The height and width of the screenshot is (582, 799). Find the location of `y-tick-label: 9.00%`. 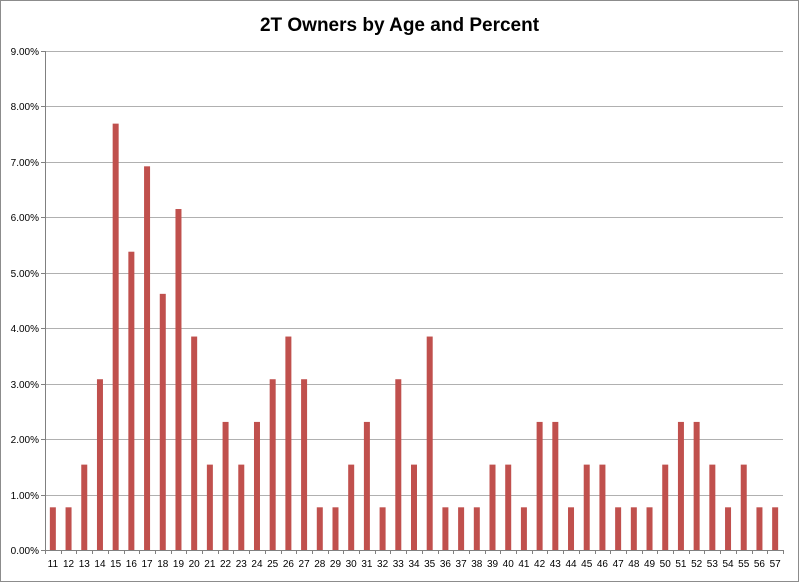

y-tick-label: 9.00% is located at coordinates (25, 52).